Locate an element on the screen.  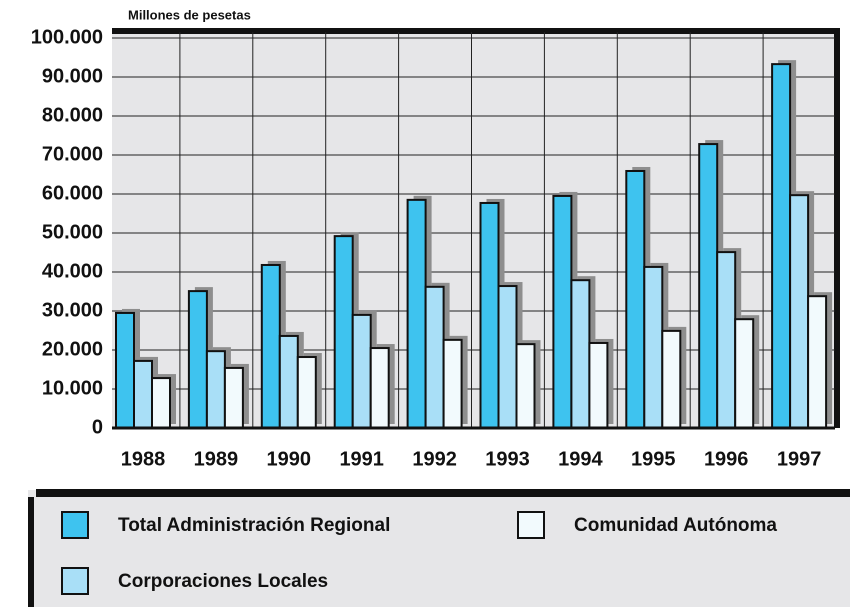
y-tick-label: 10.000 is located at coordinates (72, 388).